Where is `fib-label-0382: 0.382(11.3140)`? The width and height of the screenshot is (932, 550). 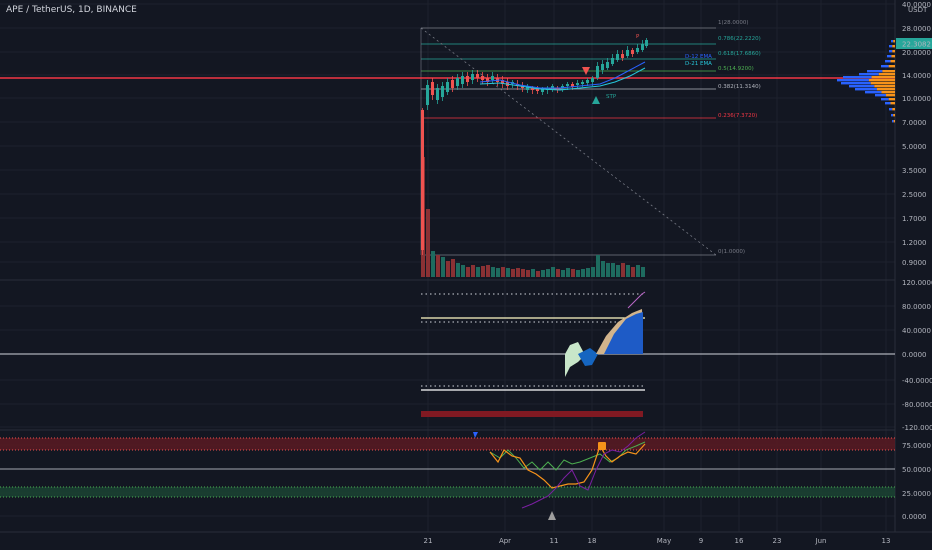 fib-label-0382: 0.382(11.3140) is located at coordinates (739, 87).